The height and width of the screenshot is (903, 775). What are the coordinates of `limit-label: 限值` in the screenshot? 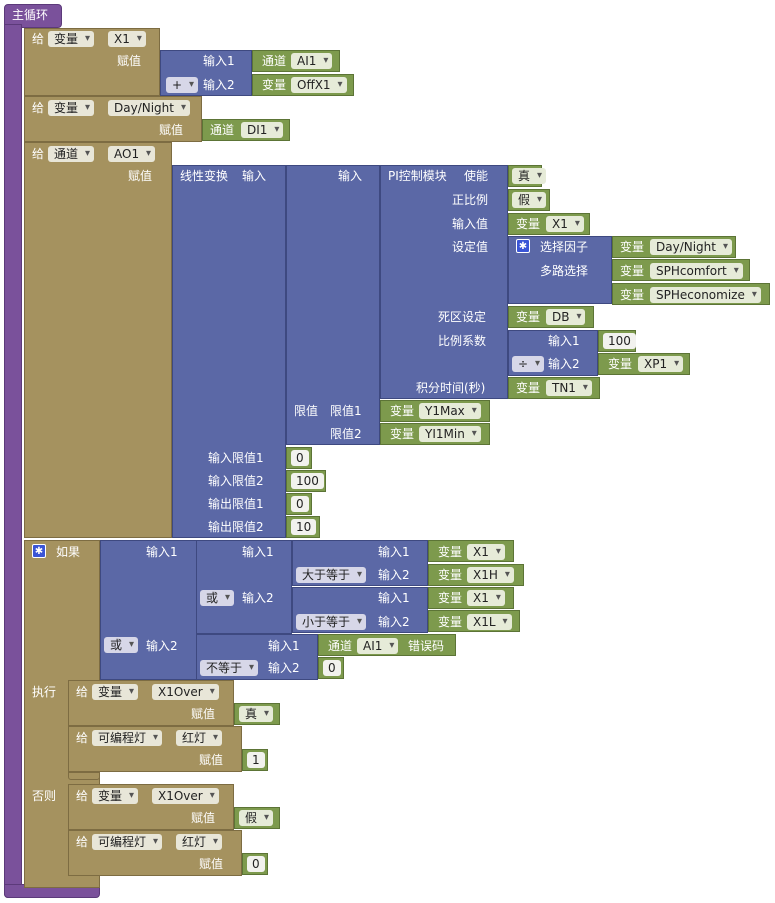 It's located at (306, 411).